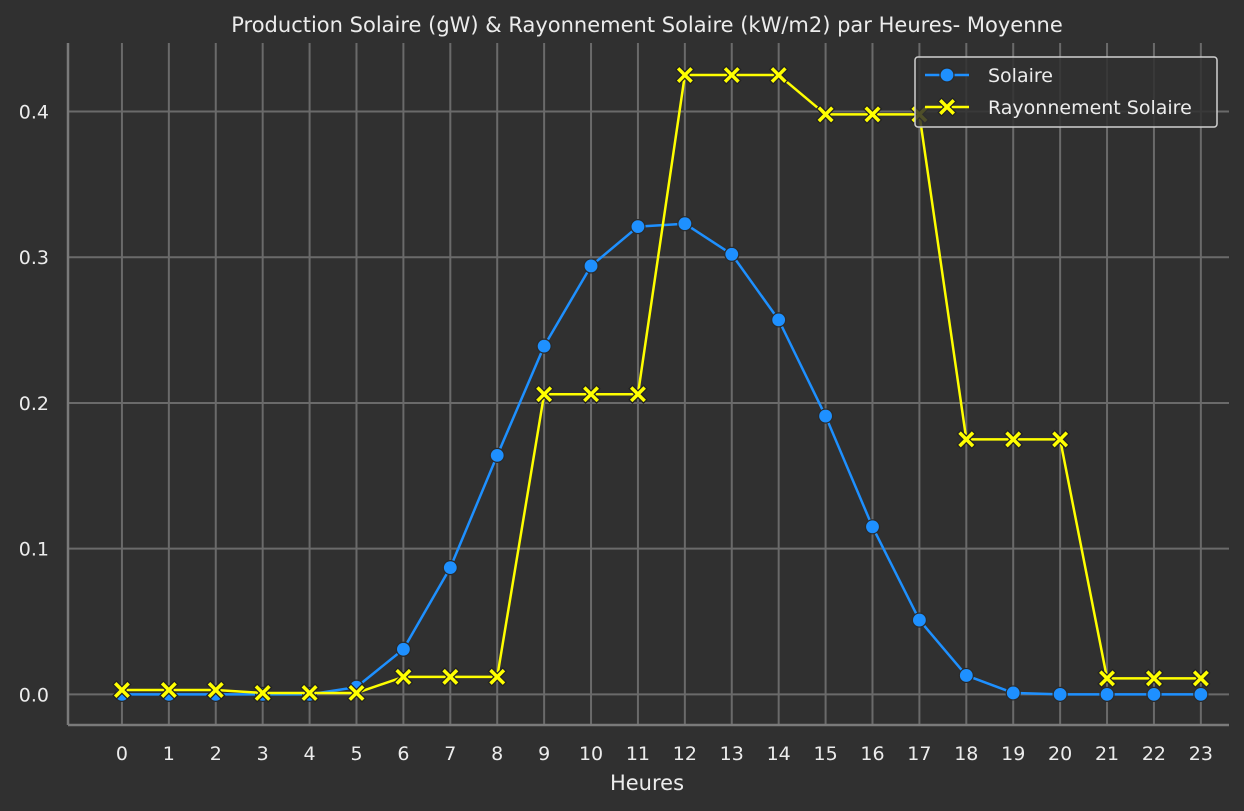  Describe the element at coordinates (497, 754) in the screenshot. I see `x-tick-label: 8` at that location.